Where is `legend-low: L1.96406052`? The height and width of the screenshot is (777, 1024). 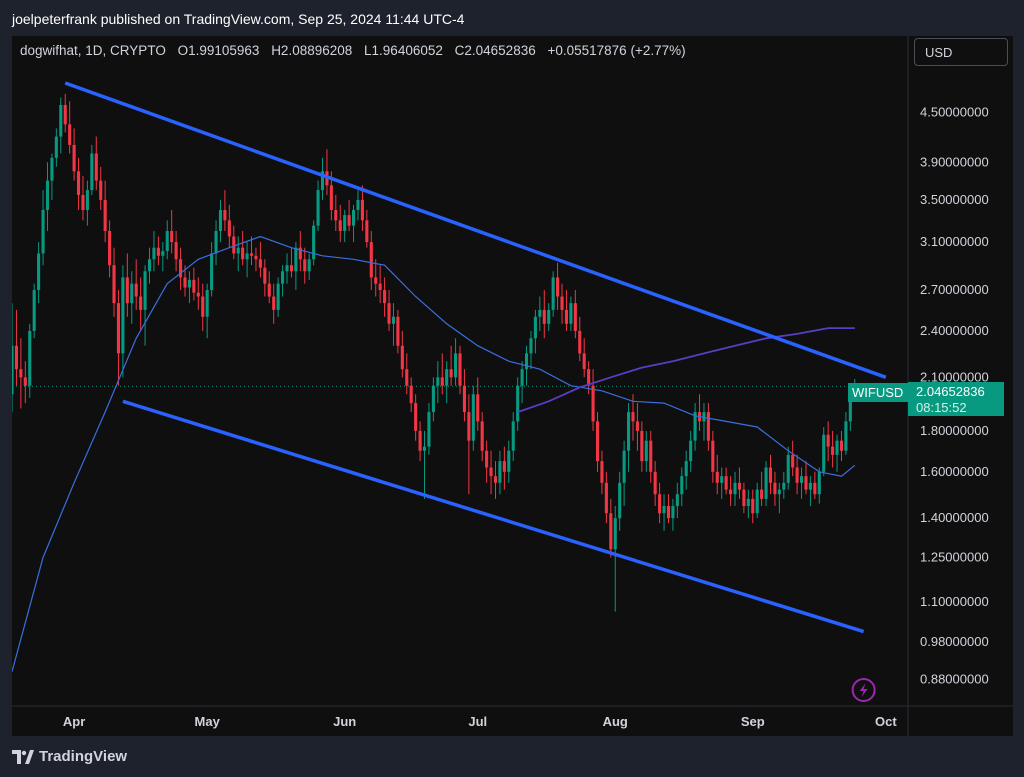
legend-low: L1.96406052 is located at coordinates (403, 50).